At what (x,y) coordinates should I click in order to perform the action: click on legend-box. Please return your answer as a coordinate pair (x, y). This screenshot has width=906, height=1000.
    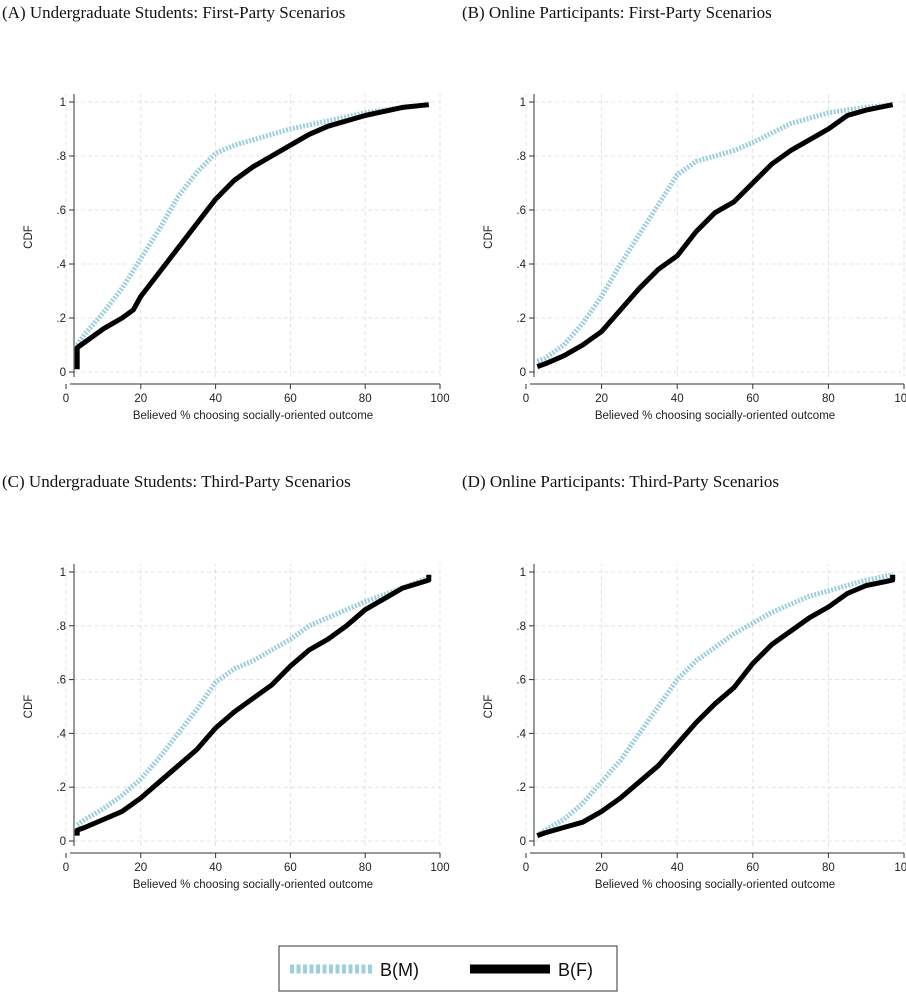
    Looking at the image, I should click on (448, 968).